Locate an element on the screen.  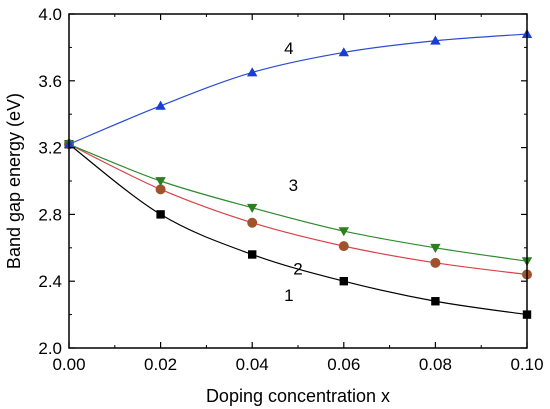
y-tick-label: 2.0 is located at coordinates (50, 348).